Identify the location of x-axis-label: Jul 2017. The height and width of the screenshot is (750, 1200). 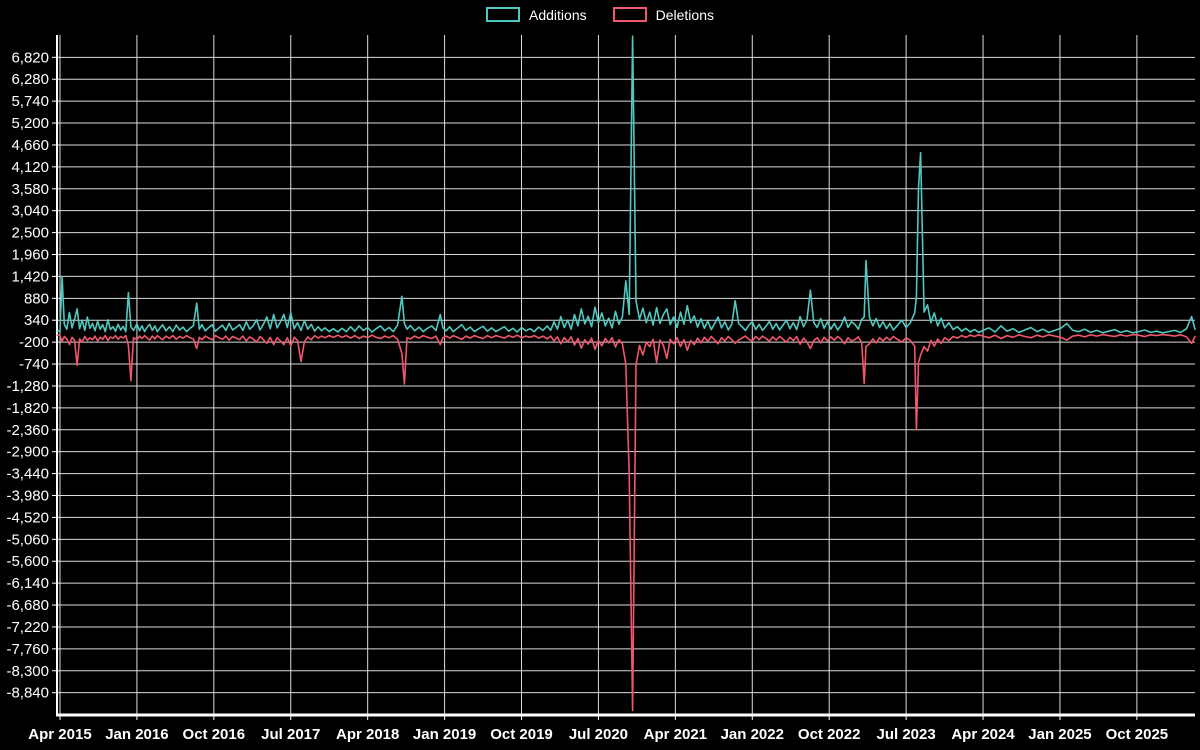
(290, 734).